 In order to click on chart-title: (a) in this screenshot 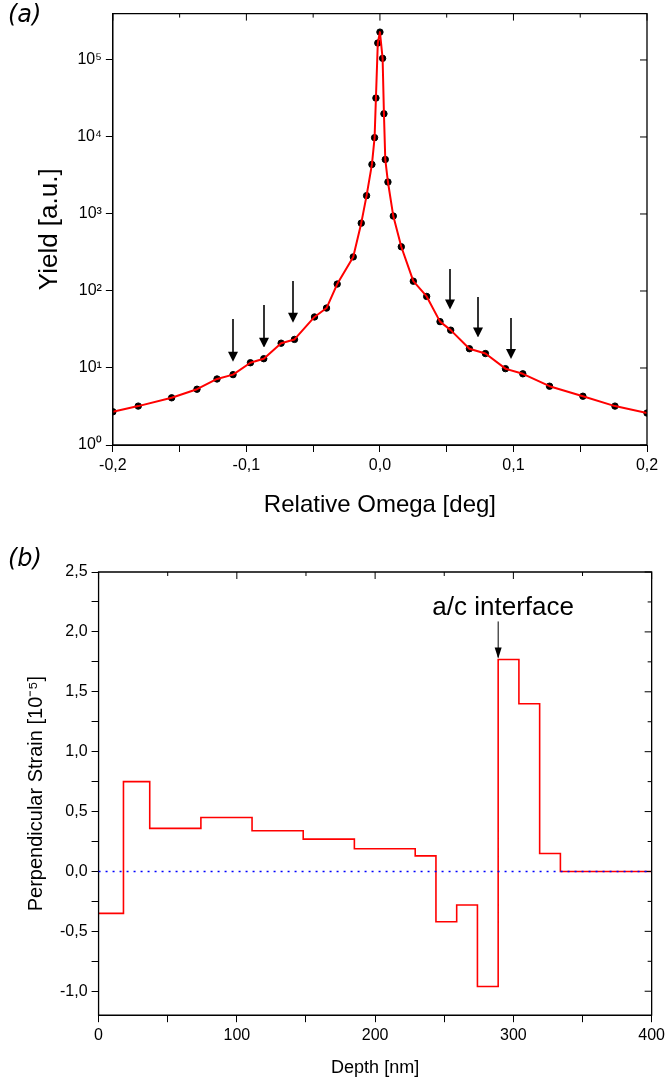, I will do `click(25, 14)`.